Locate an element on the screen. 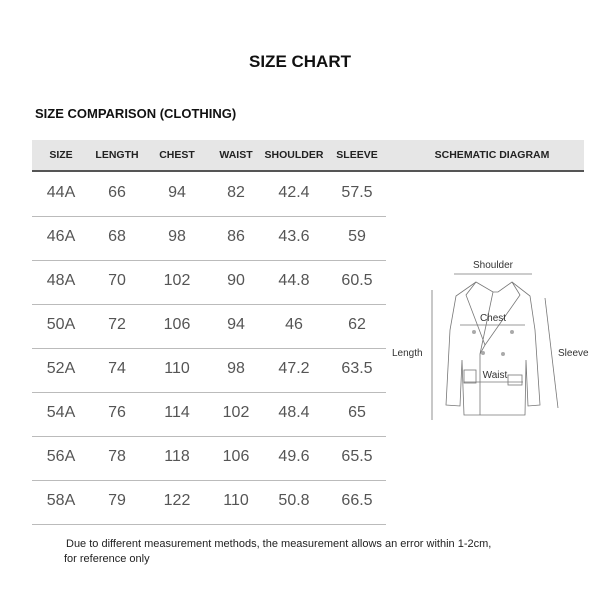  cell-size: 56A is located at coordinates (61, 456).